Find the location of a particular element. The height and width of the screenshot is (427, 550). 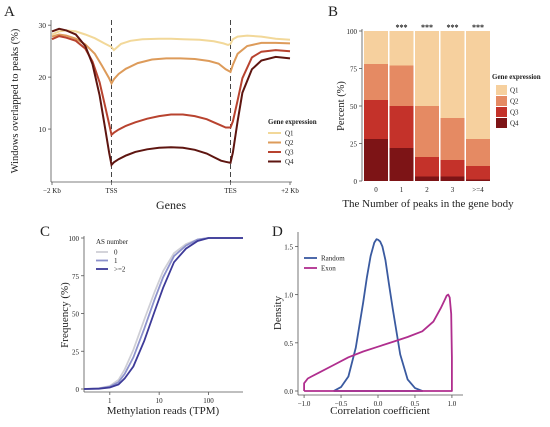

x-tick-label-a: TSS is located at coordinates (111, 191).